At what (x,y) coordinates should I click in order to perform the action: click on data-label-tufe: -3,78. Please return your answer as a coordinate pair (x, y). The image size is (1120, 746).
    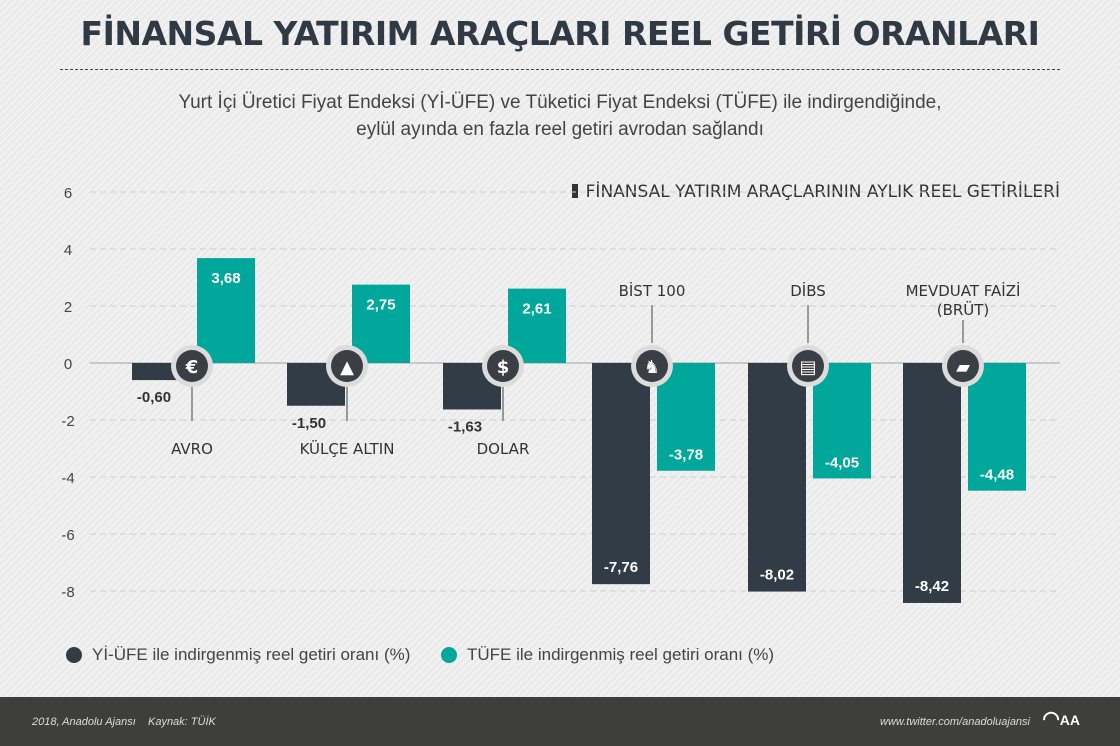
    Looking at the image, I should click on (686, 455).